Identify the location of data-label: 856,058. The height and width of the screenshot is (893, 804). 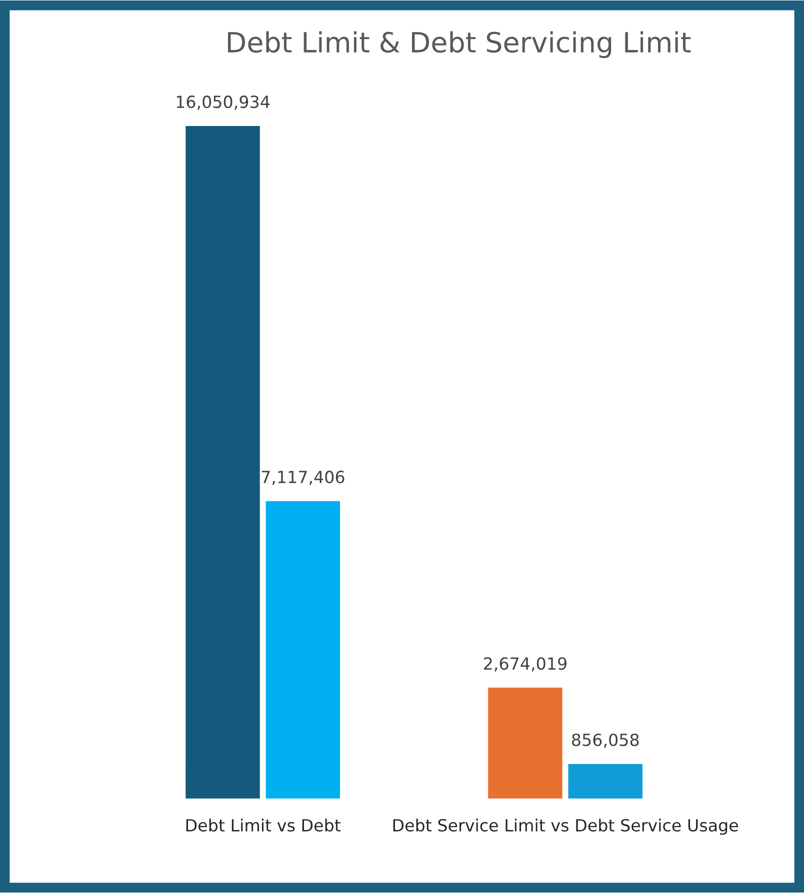
(605, 741).